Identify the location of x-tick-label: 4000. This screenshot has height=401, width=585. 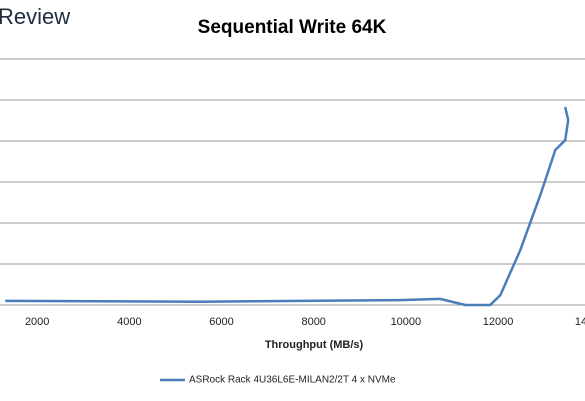
(129, 322).